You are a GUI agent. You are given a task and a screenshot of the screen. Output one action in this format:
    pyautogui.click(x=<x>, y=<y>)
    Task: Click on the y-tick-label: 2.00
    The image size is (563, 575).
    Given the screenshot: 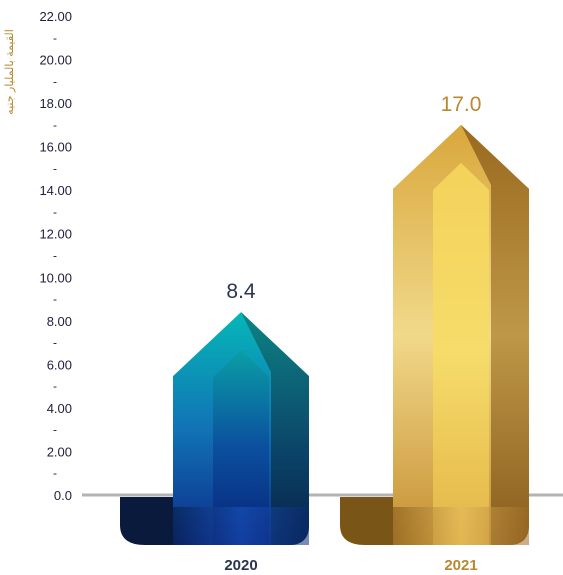 What is the action you would take?
    pyautogui.click(x=59, y=451)
    